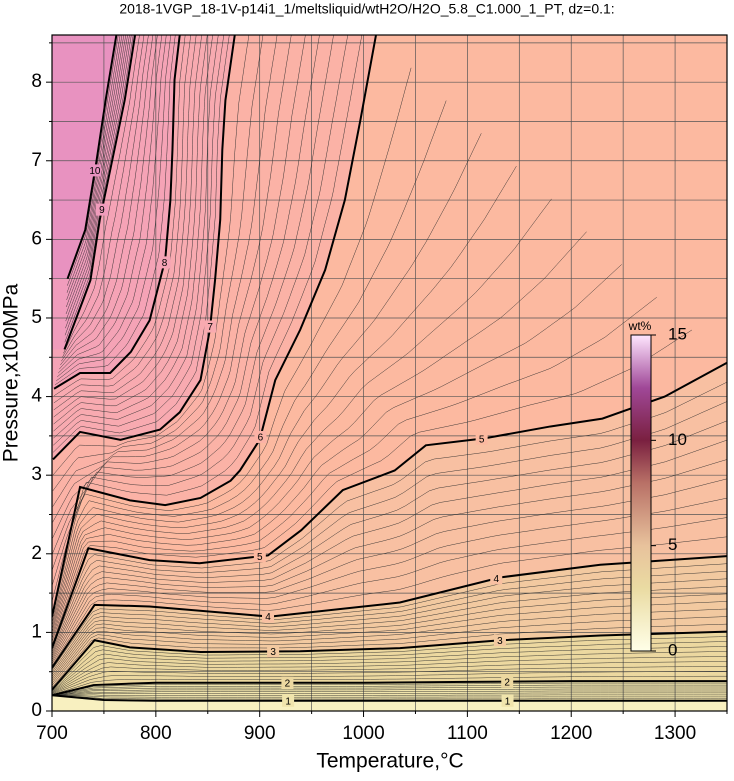 This screenshot has width=734, height=781. Describe the element at coordinates (36, 81) in the screenshot. I see `y-tick-label: 8` at that location.